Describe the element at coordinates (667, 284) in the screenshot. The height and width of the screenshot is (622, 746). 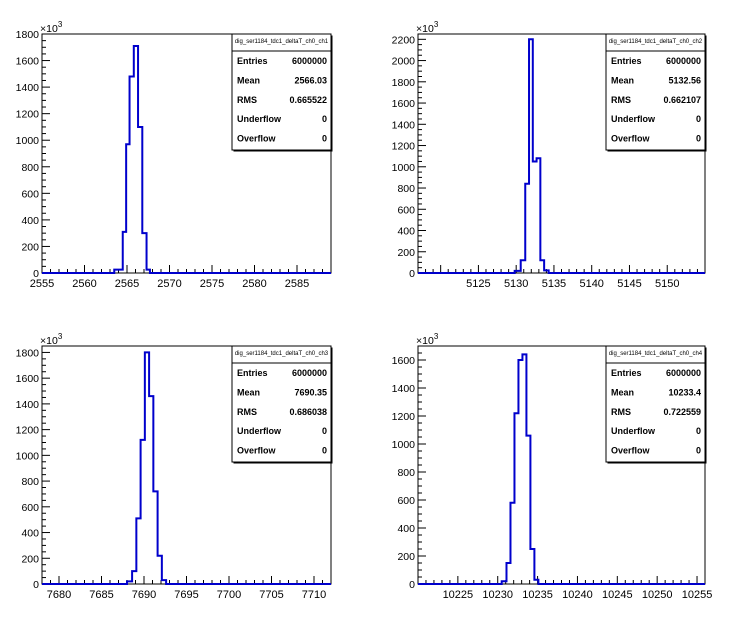
I see `x-tick-label: 5150` at that location.